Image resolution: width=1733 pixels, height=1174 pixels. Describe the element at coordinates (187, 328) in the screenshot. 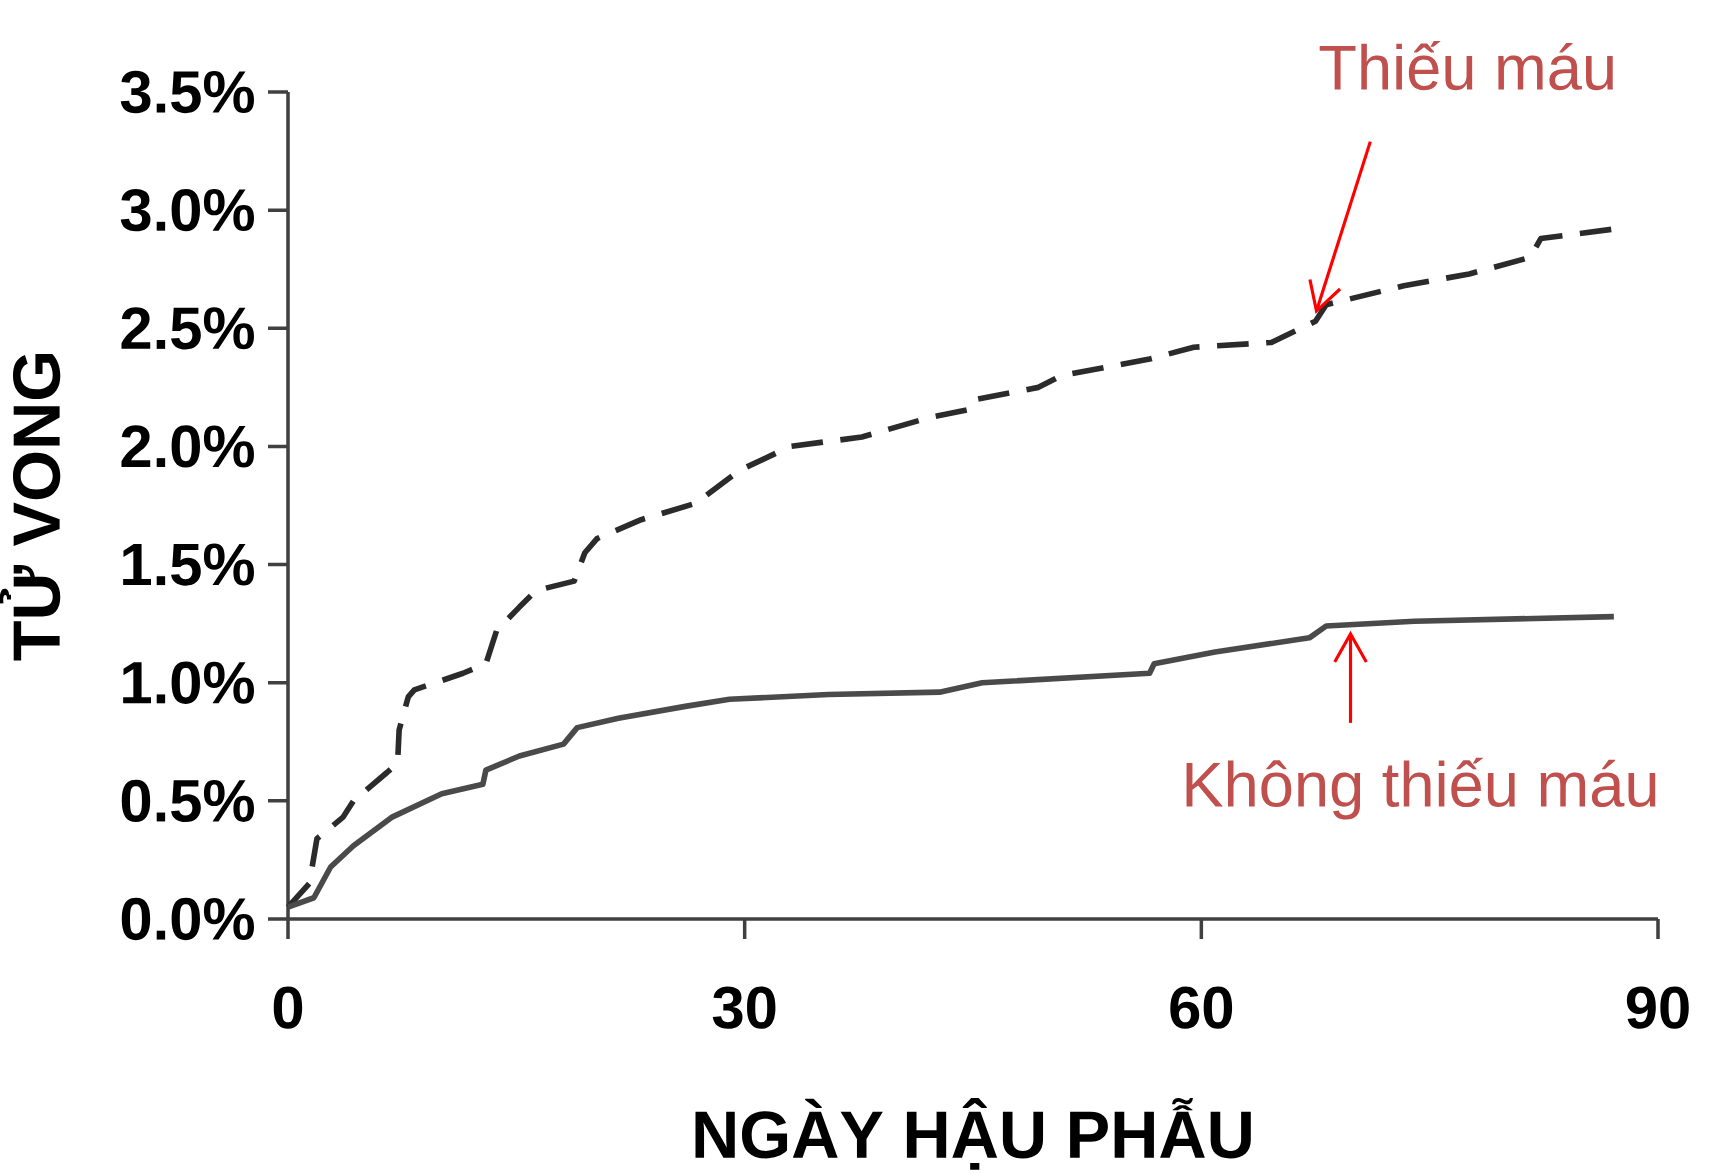

I see `y-tick-label: 2.5%` at that location.